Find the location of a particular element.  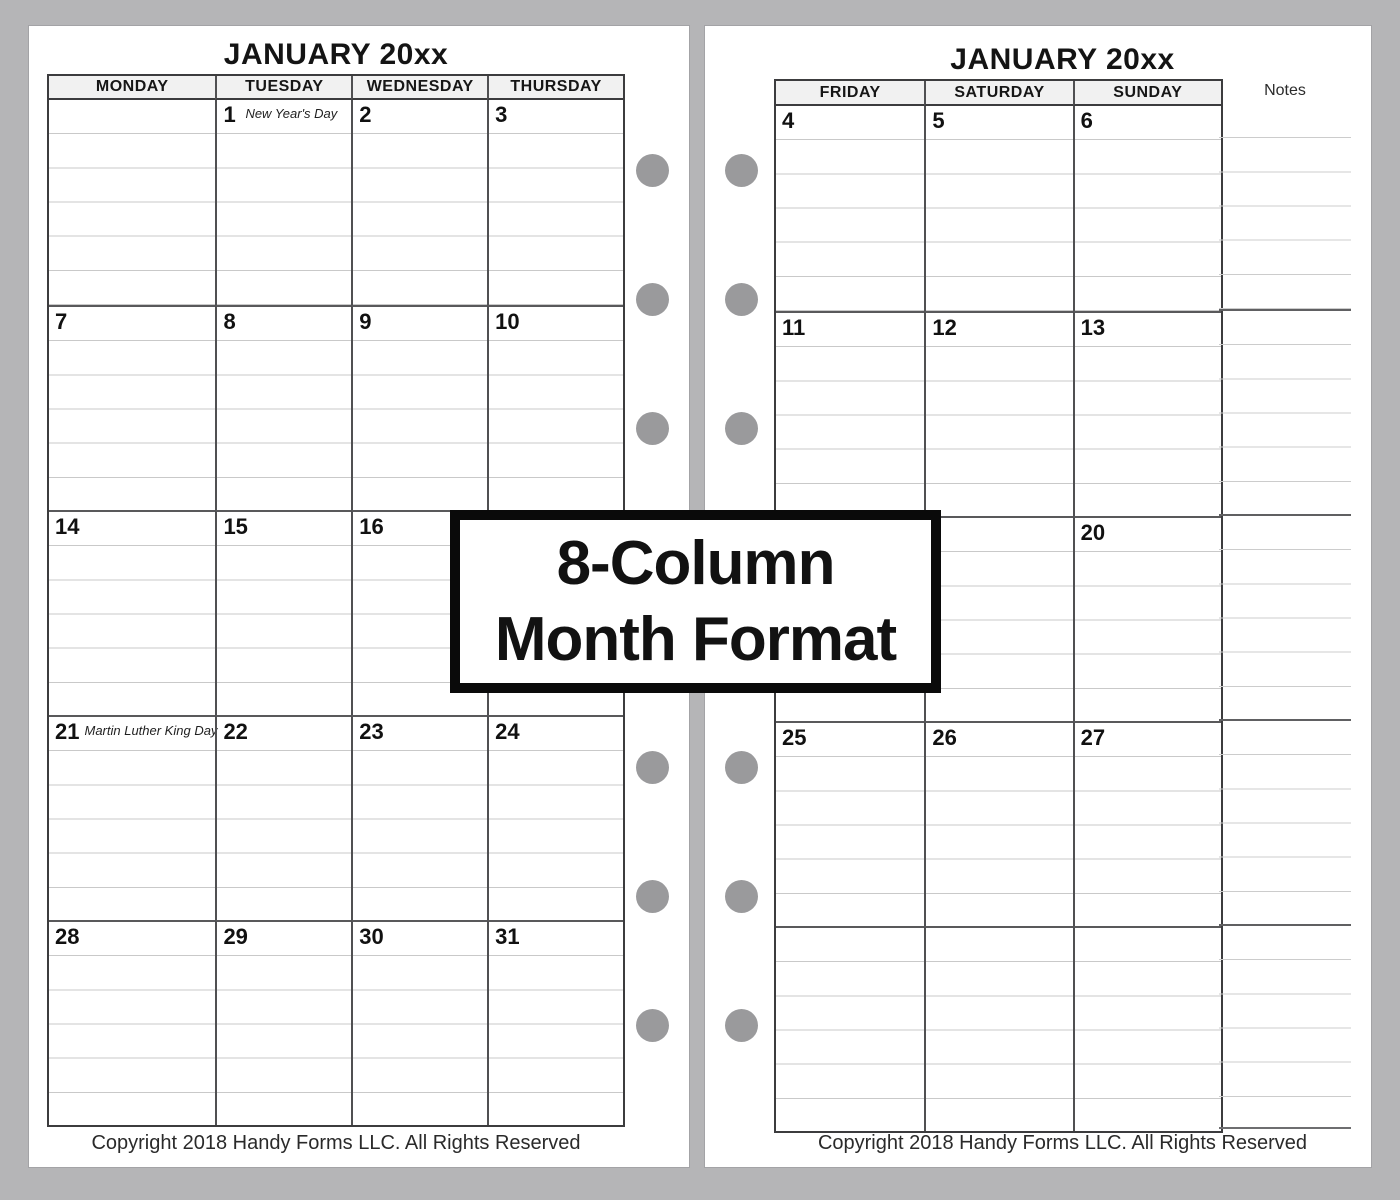

column-header-sunday: SUNDAY is located at coordinates (1146, 93).